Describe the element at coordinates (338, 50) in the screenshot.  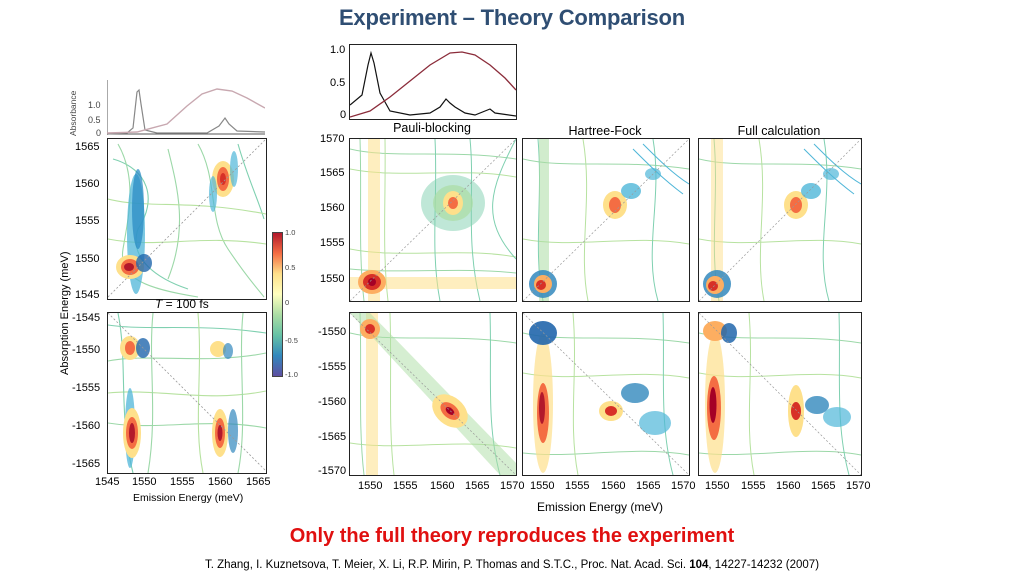
I see `theory-top-tick: 1.0` at that location.